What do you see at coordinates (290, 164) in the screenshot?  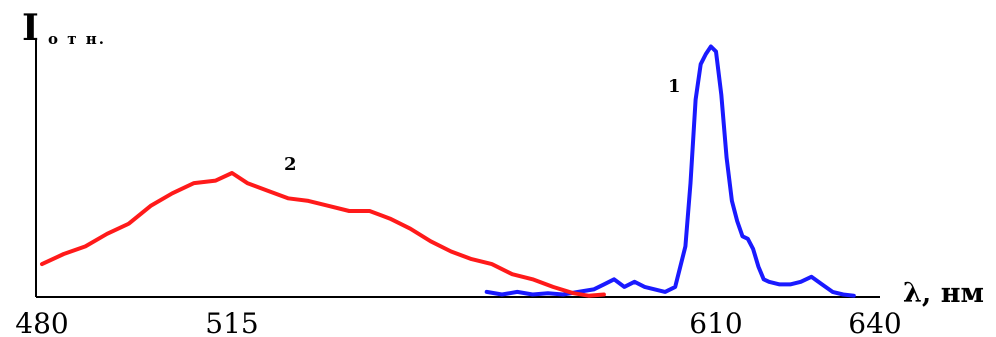 I see `curve-label-2: 2` at bounding box center [290, 164].